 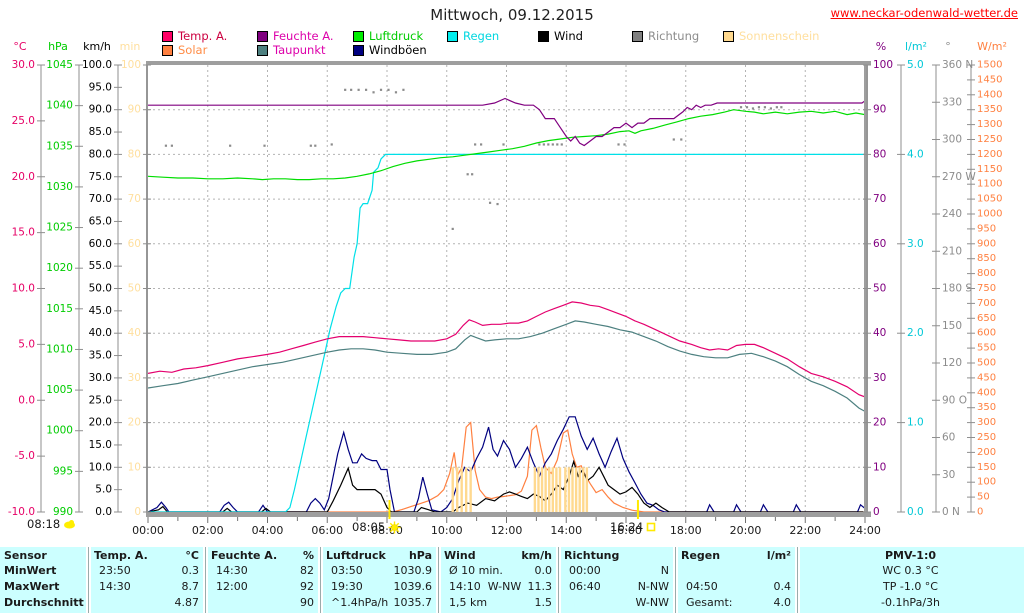 What do you see at coordinates (989, 65) in the screenshot?
I see `svg-text: 1500` at bounding box center [989, 65].